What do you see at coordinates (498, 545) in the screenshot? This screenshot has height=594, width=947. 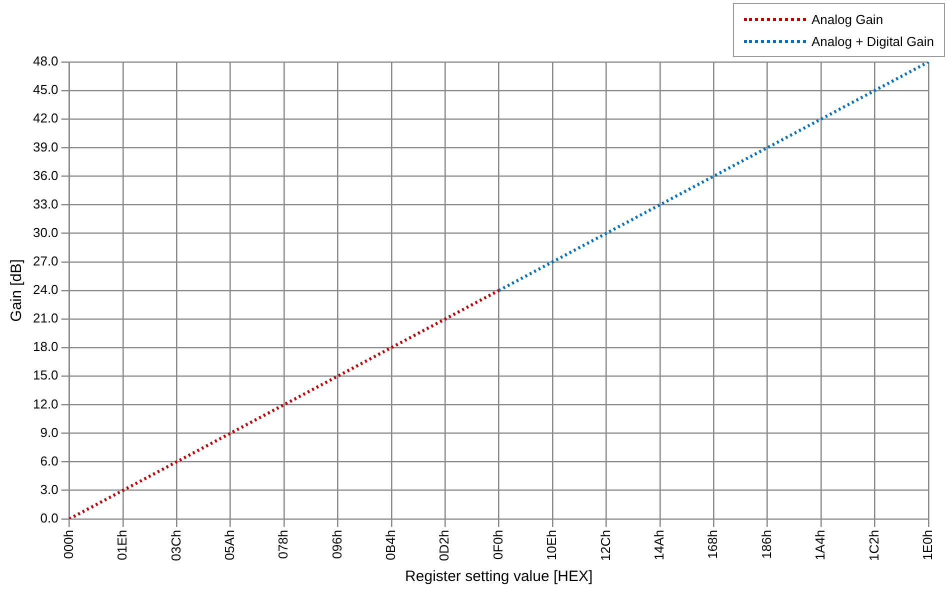 I see `x-tick-label: 0F0h` at bounding box center [498, 545].